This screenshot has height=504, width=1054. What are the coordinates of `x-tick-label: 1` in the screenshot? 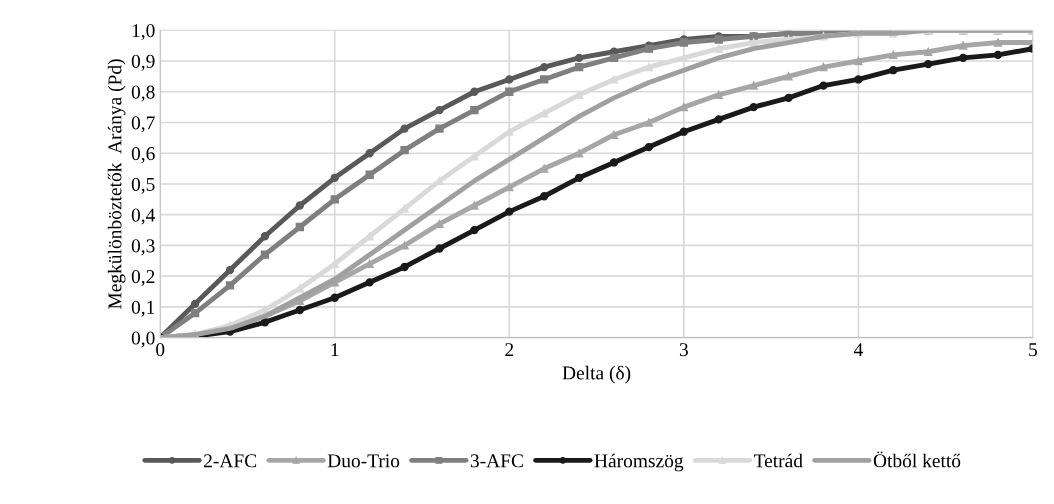 It's located at (335, 350).